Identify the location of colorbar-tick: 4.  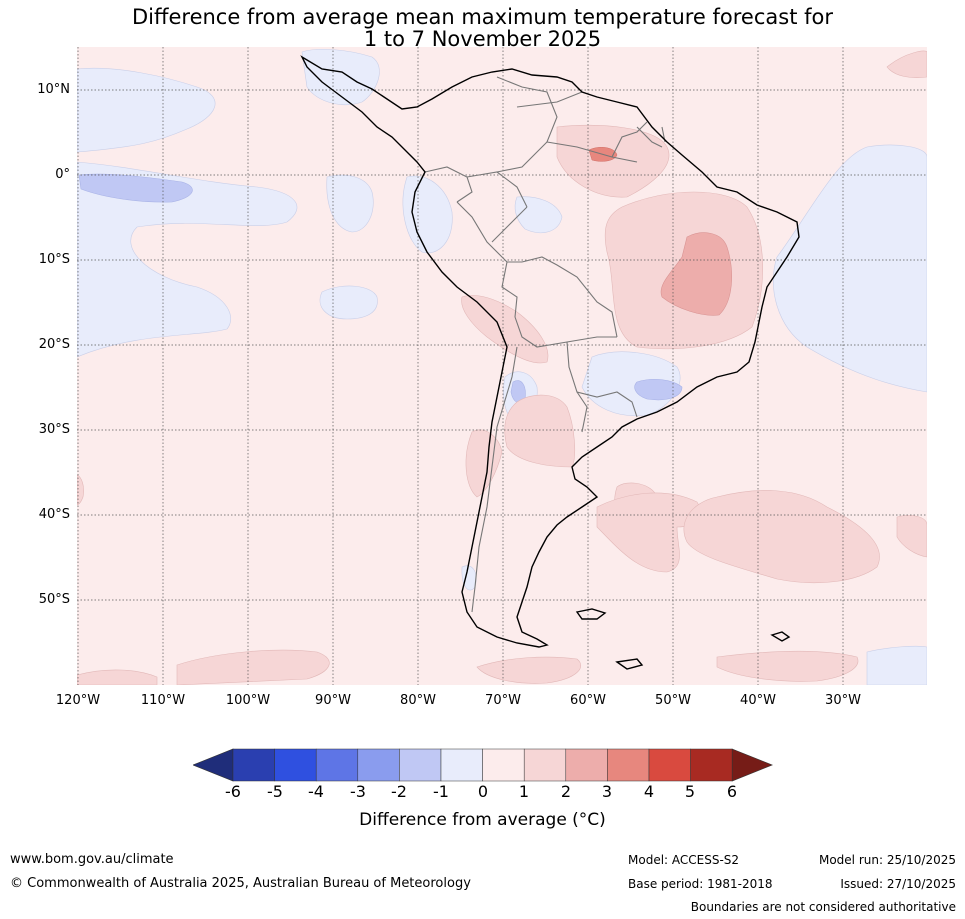
(649, 791).